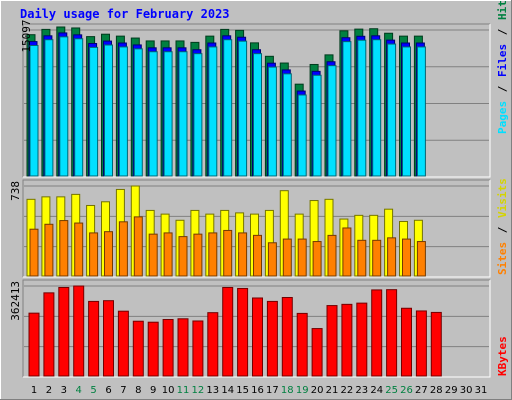 The width and height of the screenshot is (512, 400). What do you see at coordinates (502, 198) in the screenshot?
I see `ylabel-visits: Visits` at bounding box center [502, 198].